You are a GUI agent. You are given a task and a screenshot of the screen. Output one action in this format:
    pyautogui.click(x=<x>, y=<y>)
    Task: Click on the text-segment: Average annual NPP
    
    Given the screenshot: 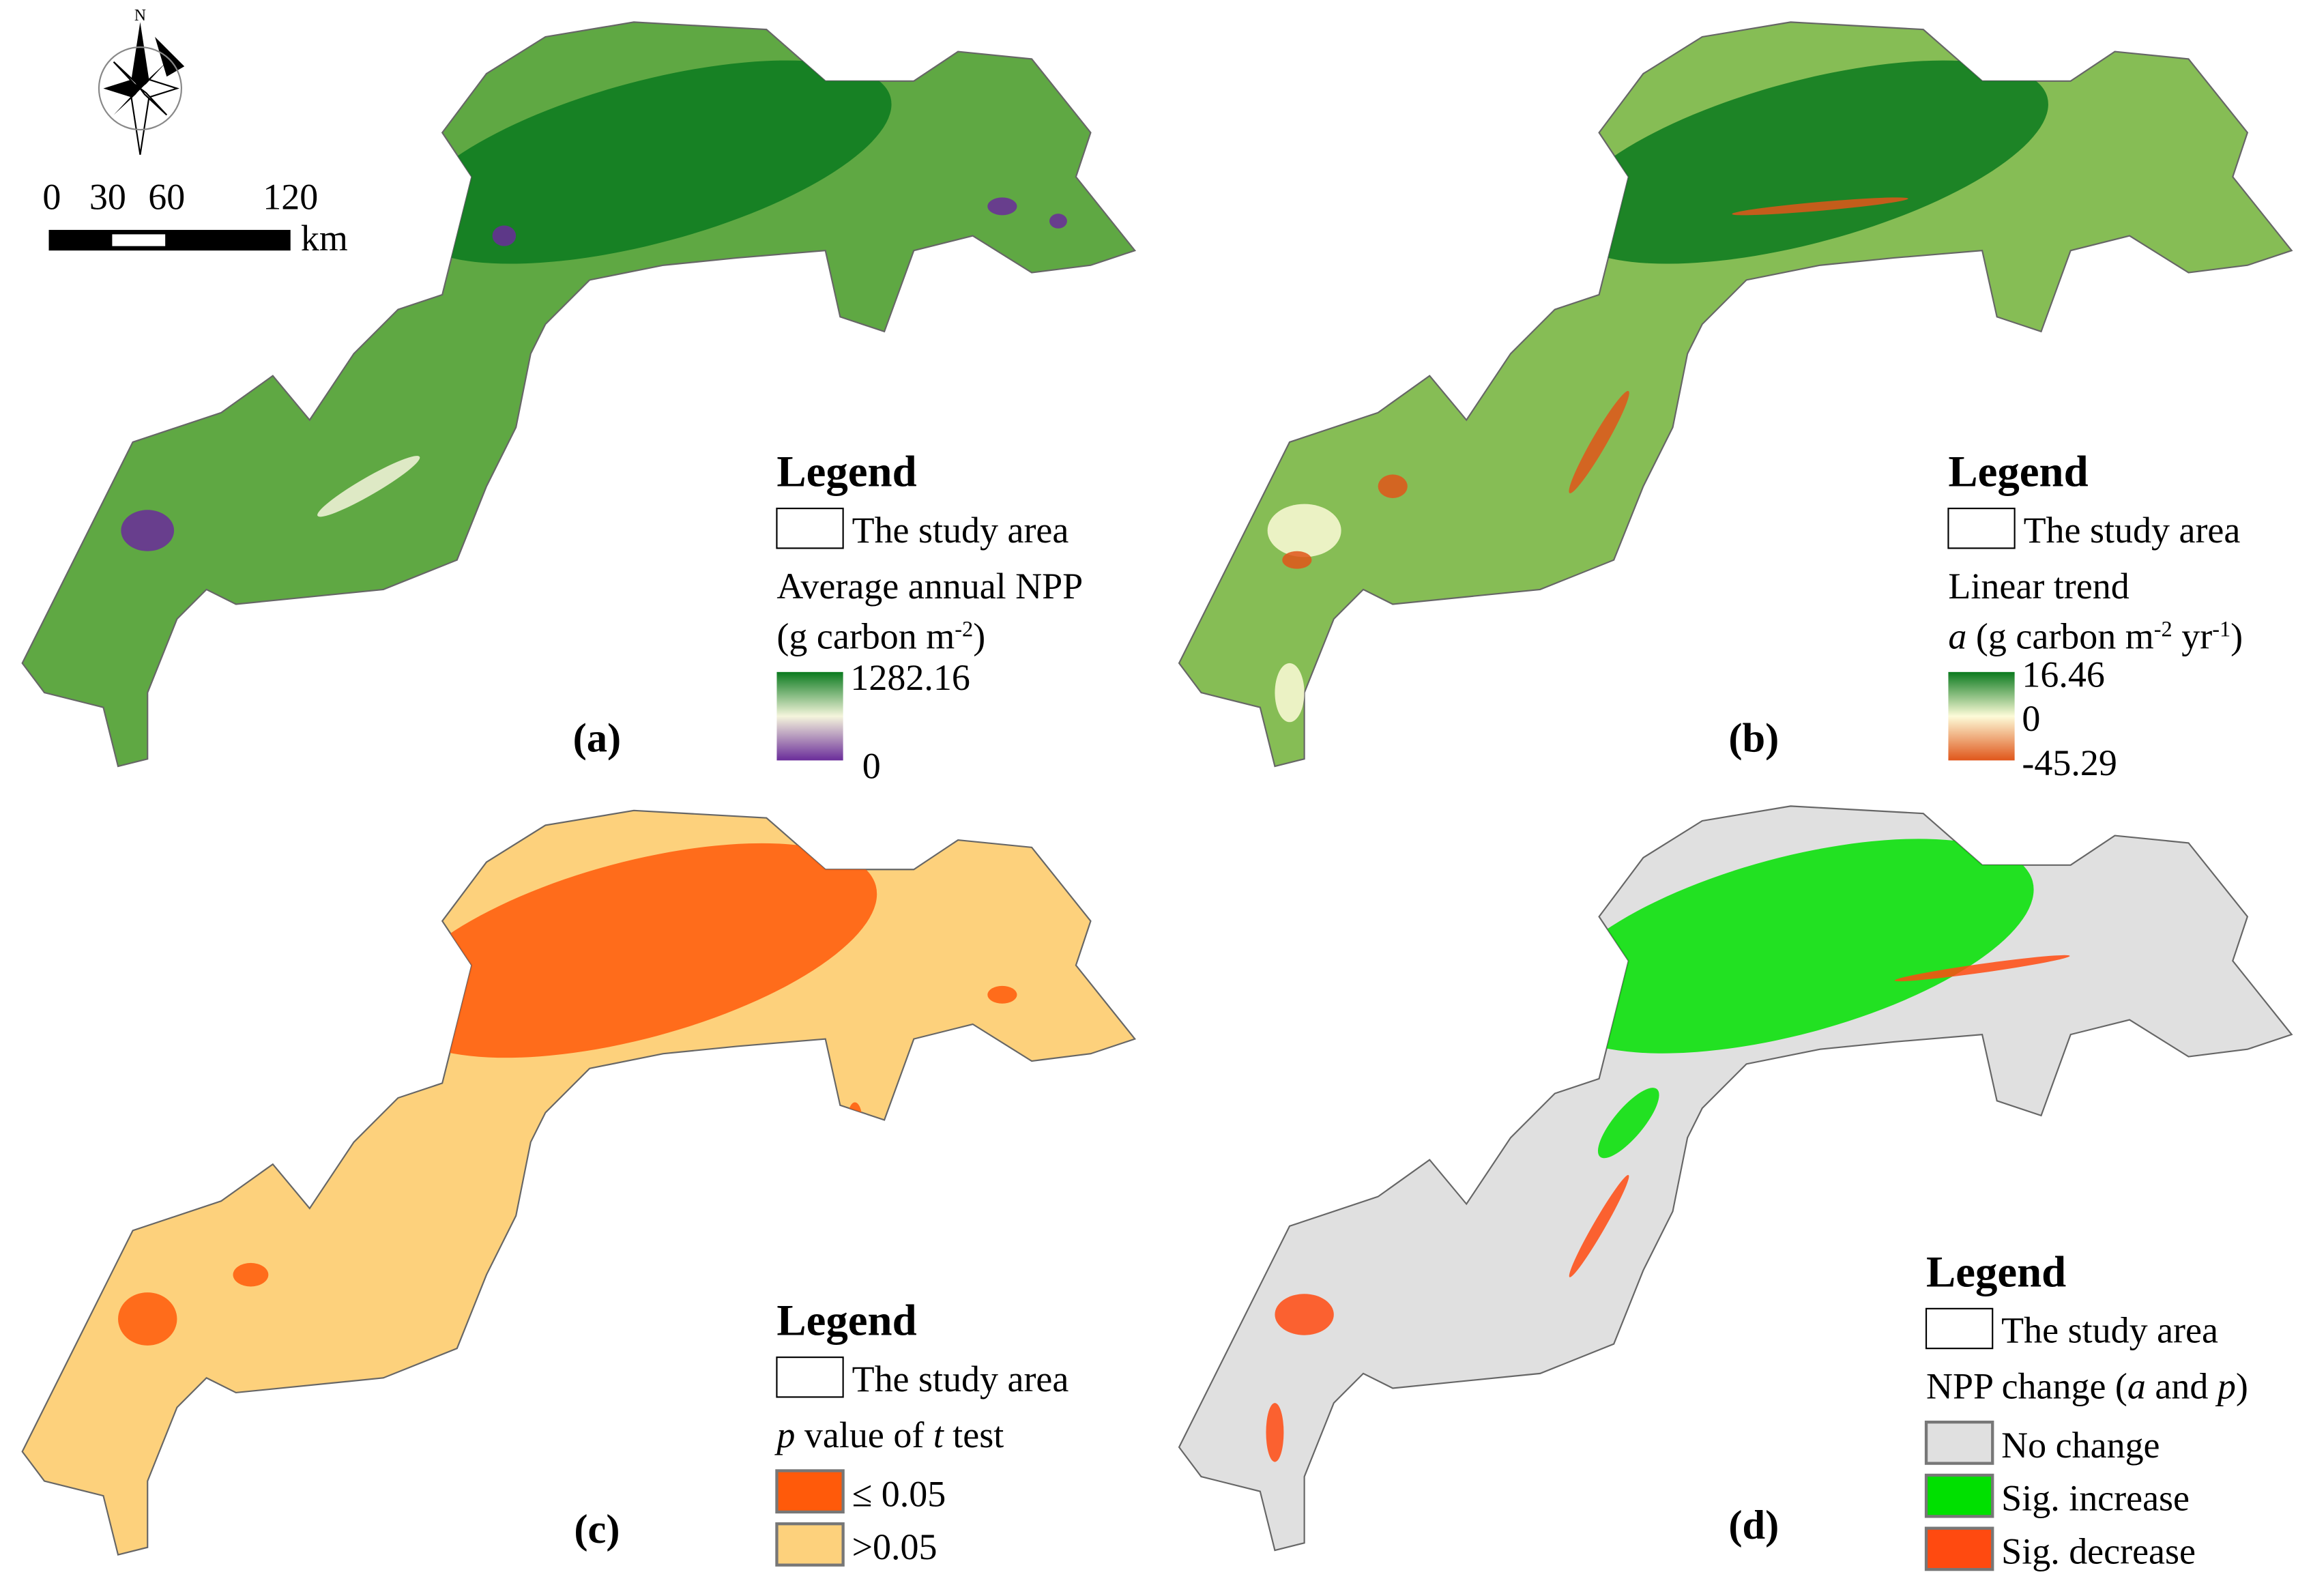 What is the action you would take?
    pyautogui.click(x=929, y=586)
    